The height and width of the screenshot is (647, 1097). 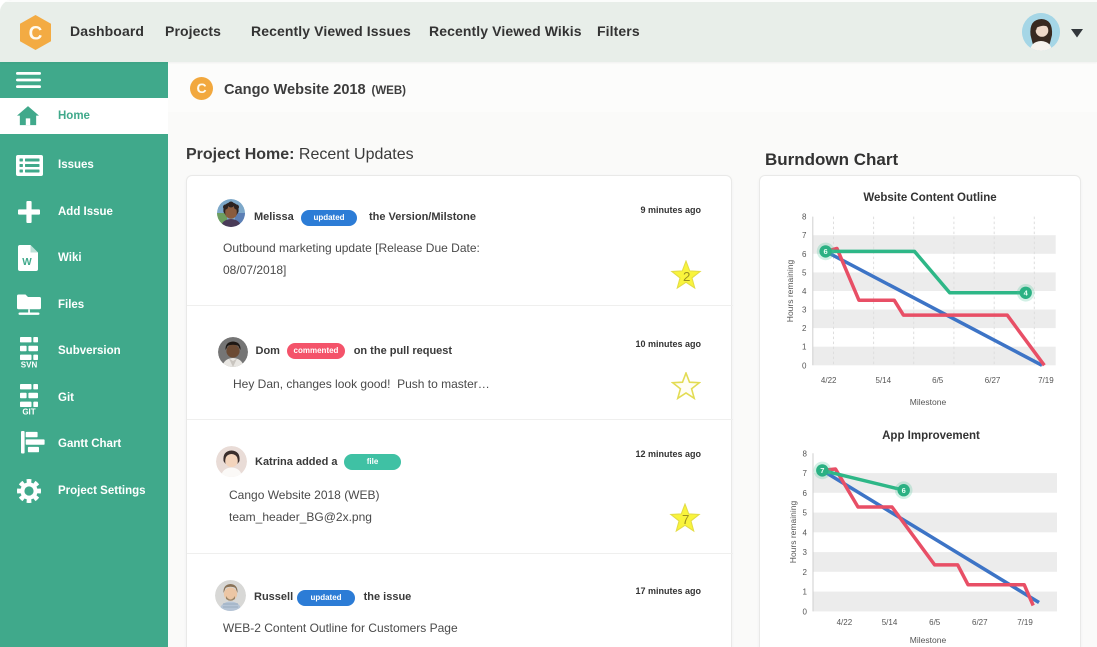 I want to click on svg-text: Website Content Outline, so click(x=929, y=198).